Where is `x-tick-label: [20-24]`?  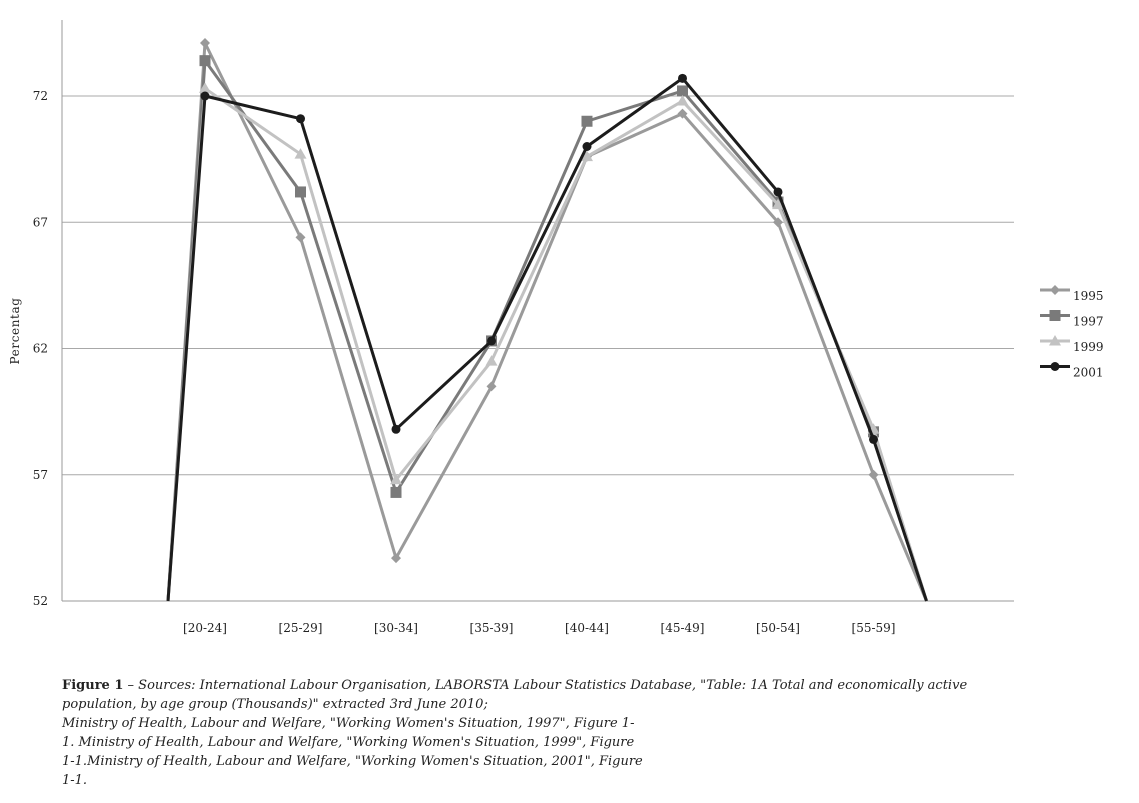 x-tick-label: [20-24] is located at coordinates (205, 628).